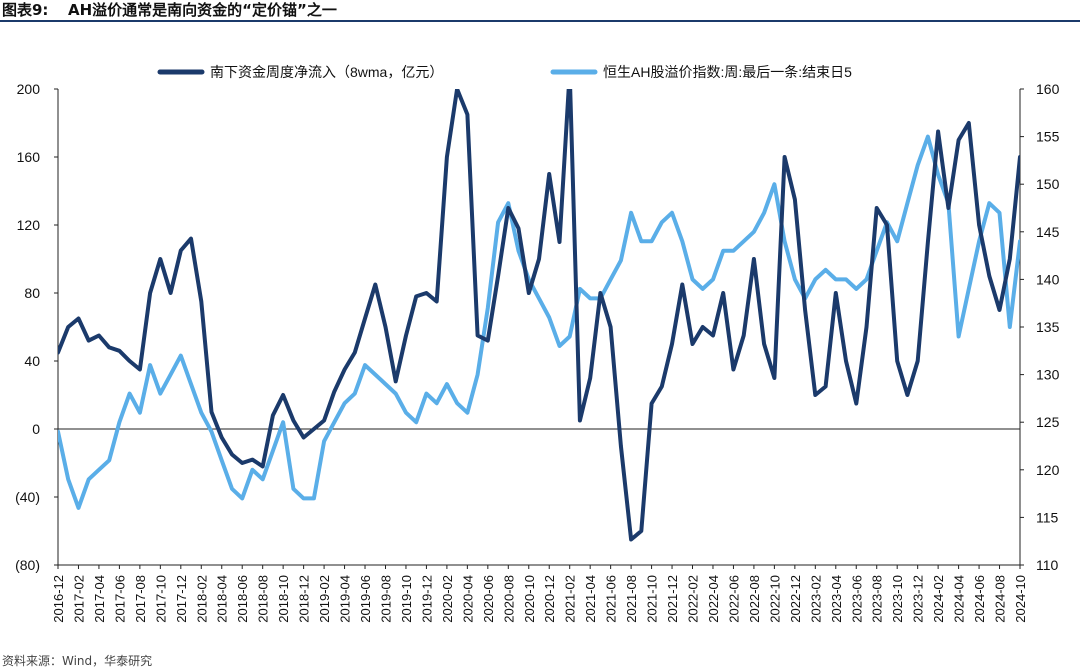 This screenshot has width=1080, height=672. I want to click on x-tick-label: 2020-06, so click(488, 599).